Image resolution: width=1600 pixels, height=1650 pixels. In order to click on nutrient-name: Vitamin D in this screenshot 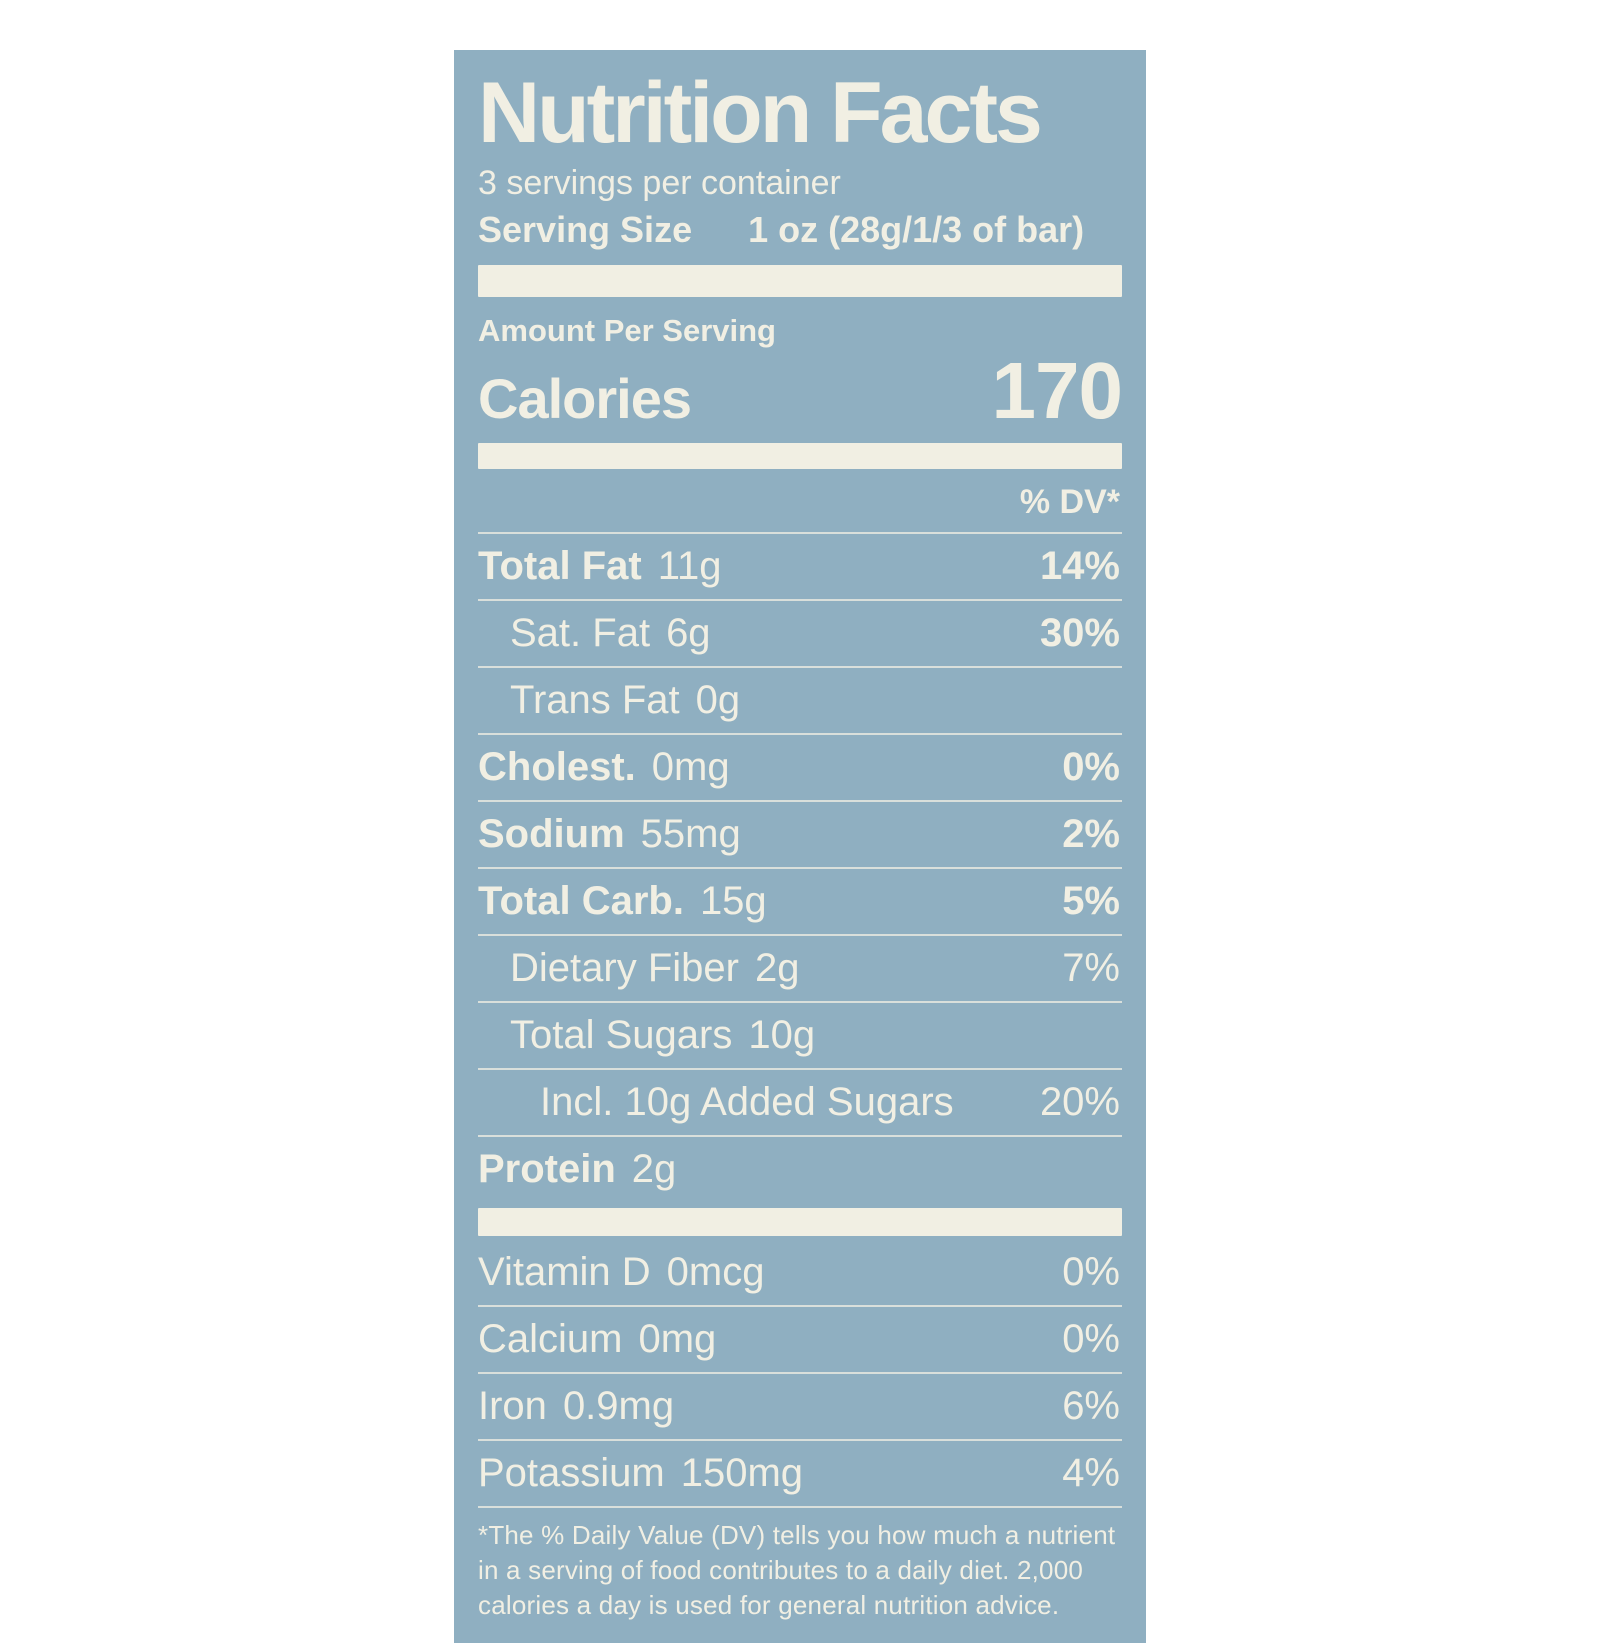, I will do `click(564, 1272)`.